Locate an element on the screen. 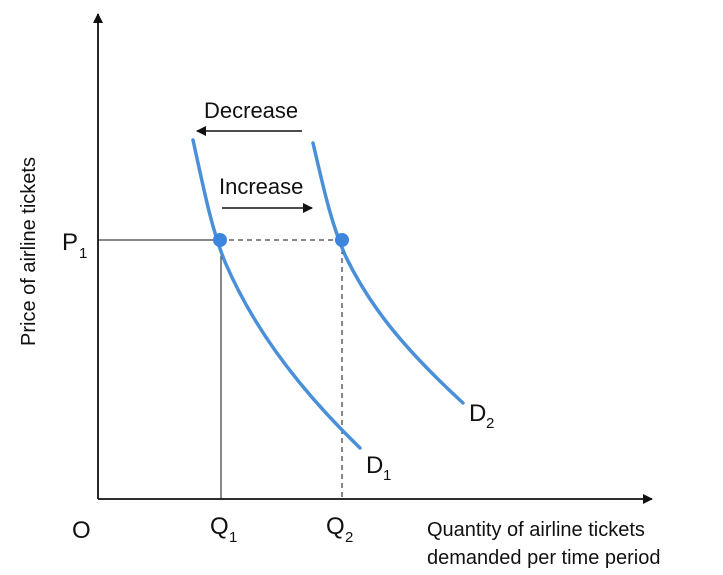  d1-label: D 1 is located at coordinates (378, 468).